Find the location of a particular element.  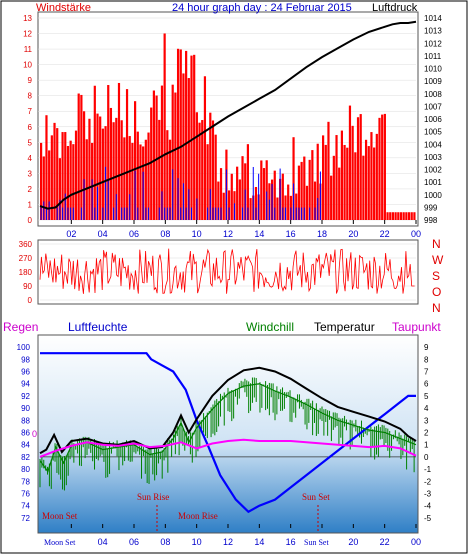

pressure-tick-label: 1011 is located at coordinates (433, 56).